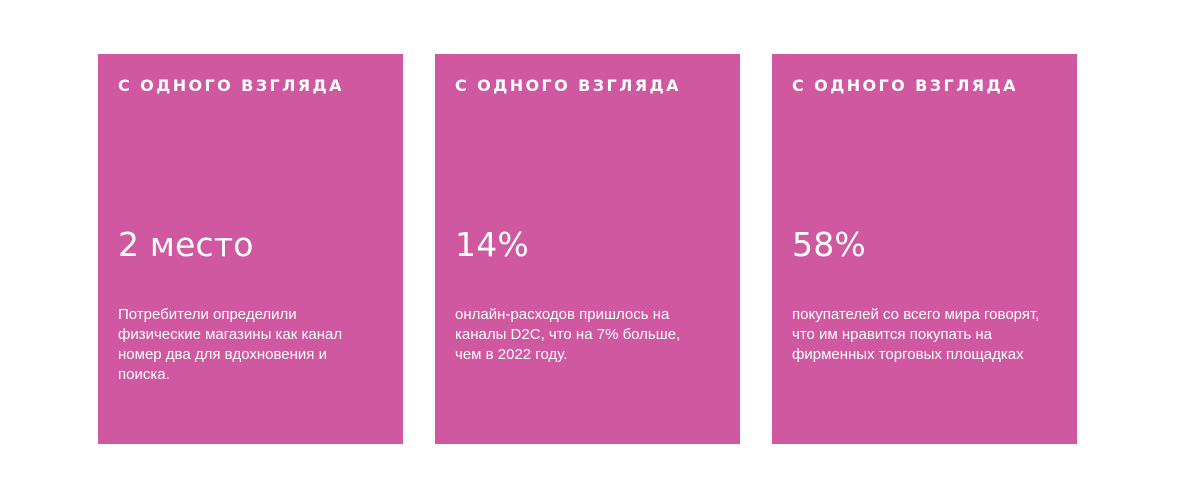 The width and height of the screenshot is (1181, 496). What do you see at coordinates (562, 314) in the screenshot?
I see `card-description-line: онлайн-расходов пришлось на` at bounding box center [562, 314].